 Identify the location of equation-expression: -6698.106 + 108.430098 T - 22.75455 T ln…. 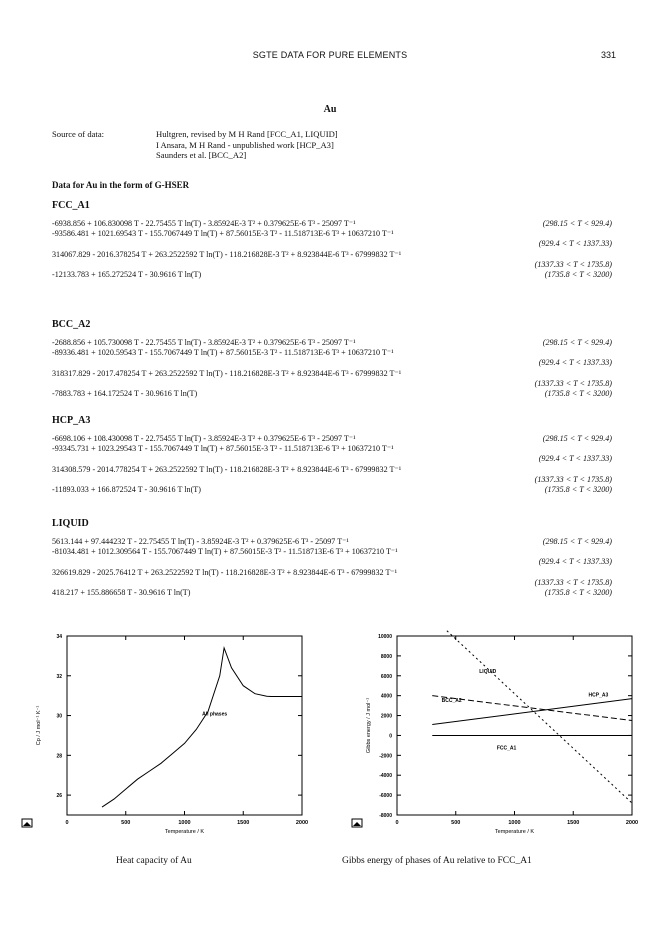
(204, 438).